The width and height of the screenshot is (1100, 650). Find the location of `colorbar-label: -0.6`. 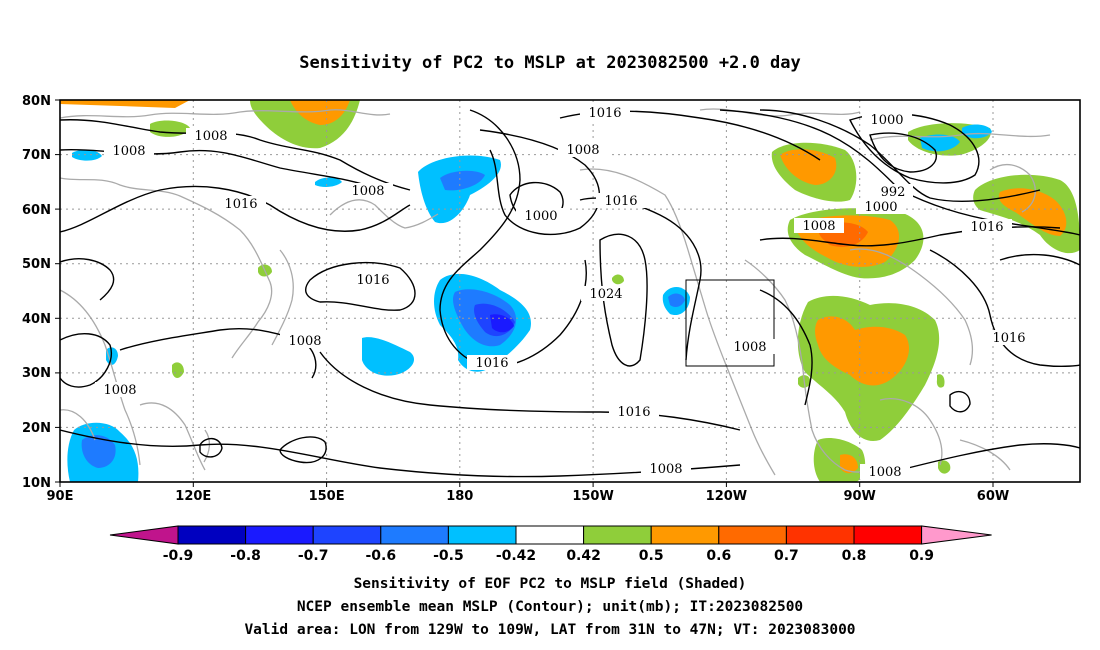

colorbar-label: -0.6 is located at coordinates (380, 556).